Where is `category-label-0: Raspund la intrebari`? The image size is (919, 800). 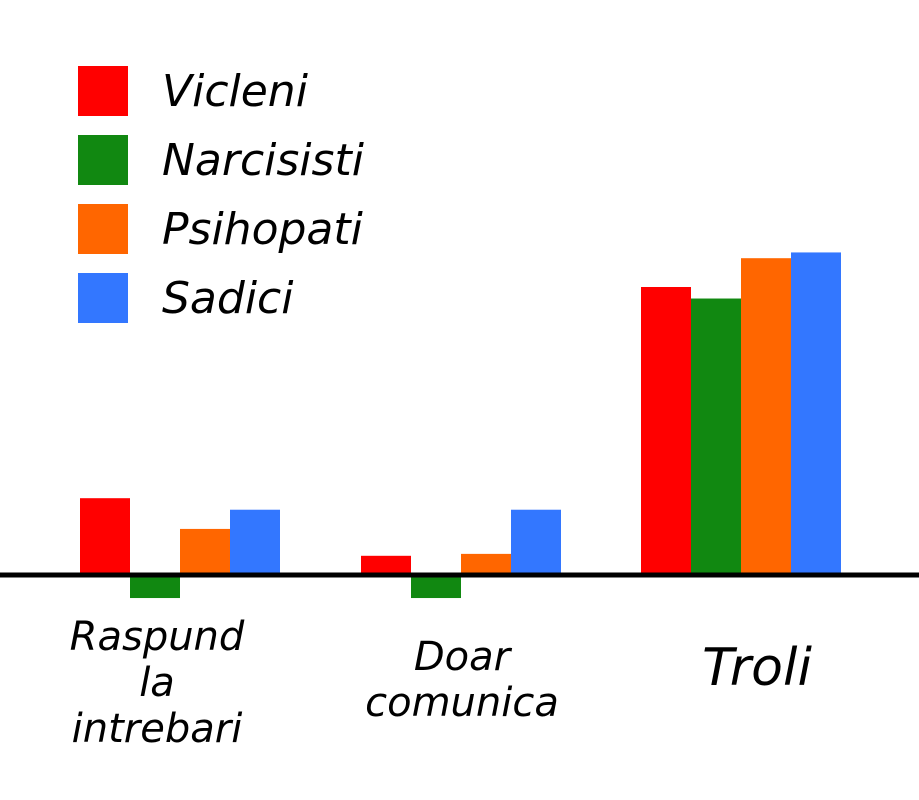
category-label-0: Raspund la intrebari is located at coordinates (157, 683).